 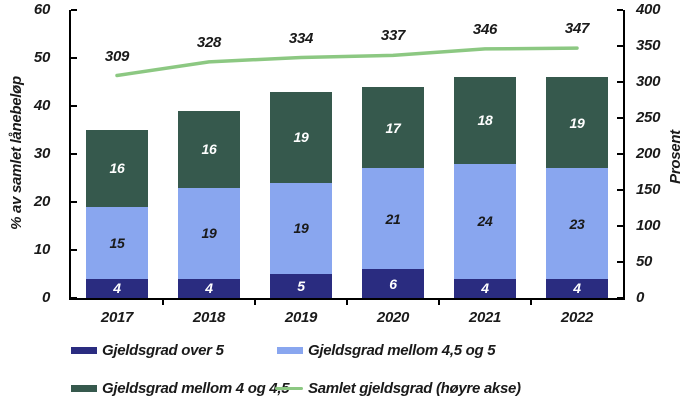 I want to click on bar-segment-value: 17, so click(x=393, y=127).